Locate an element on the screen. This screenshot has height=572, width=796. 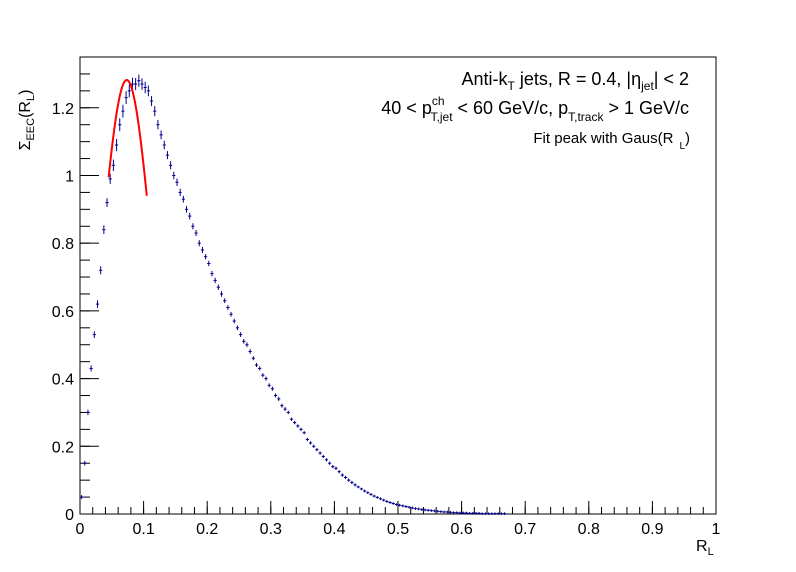
ann3-a: Fit peak with Gaus(R is located at coordinates (603, 138).